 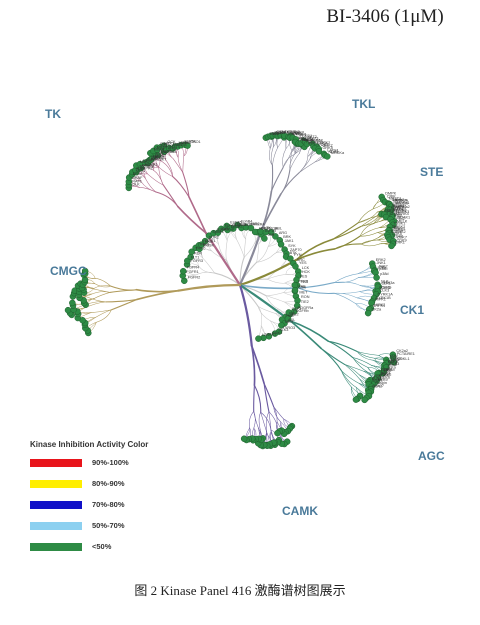 I want to click on kinase-label: WEE1, so click(x=377, y=381).